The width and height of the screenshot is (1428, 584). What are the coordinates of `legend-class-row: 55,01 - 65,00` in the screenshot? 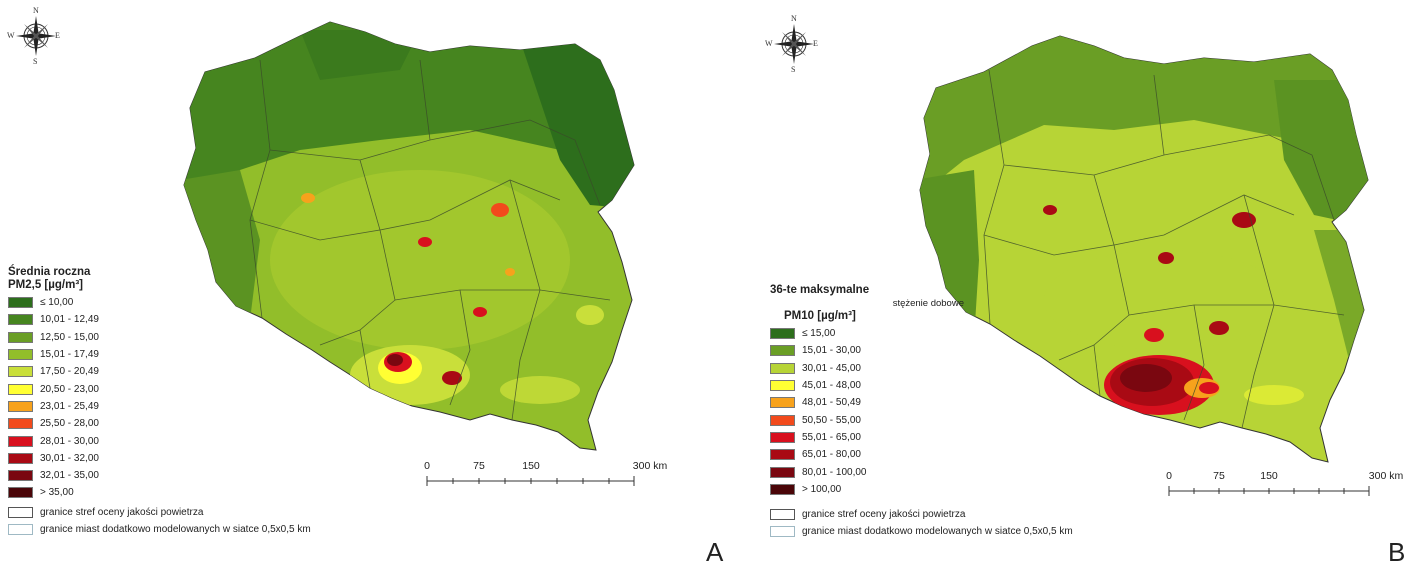 It's located at (921, 437).